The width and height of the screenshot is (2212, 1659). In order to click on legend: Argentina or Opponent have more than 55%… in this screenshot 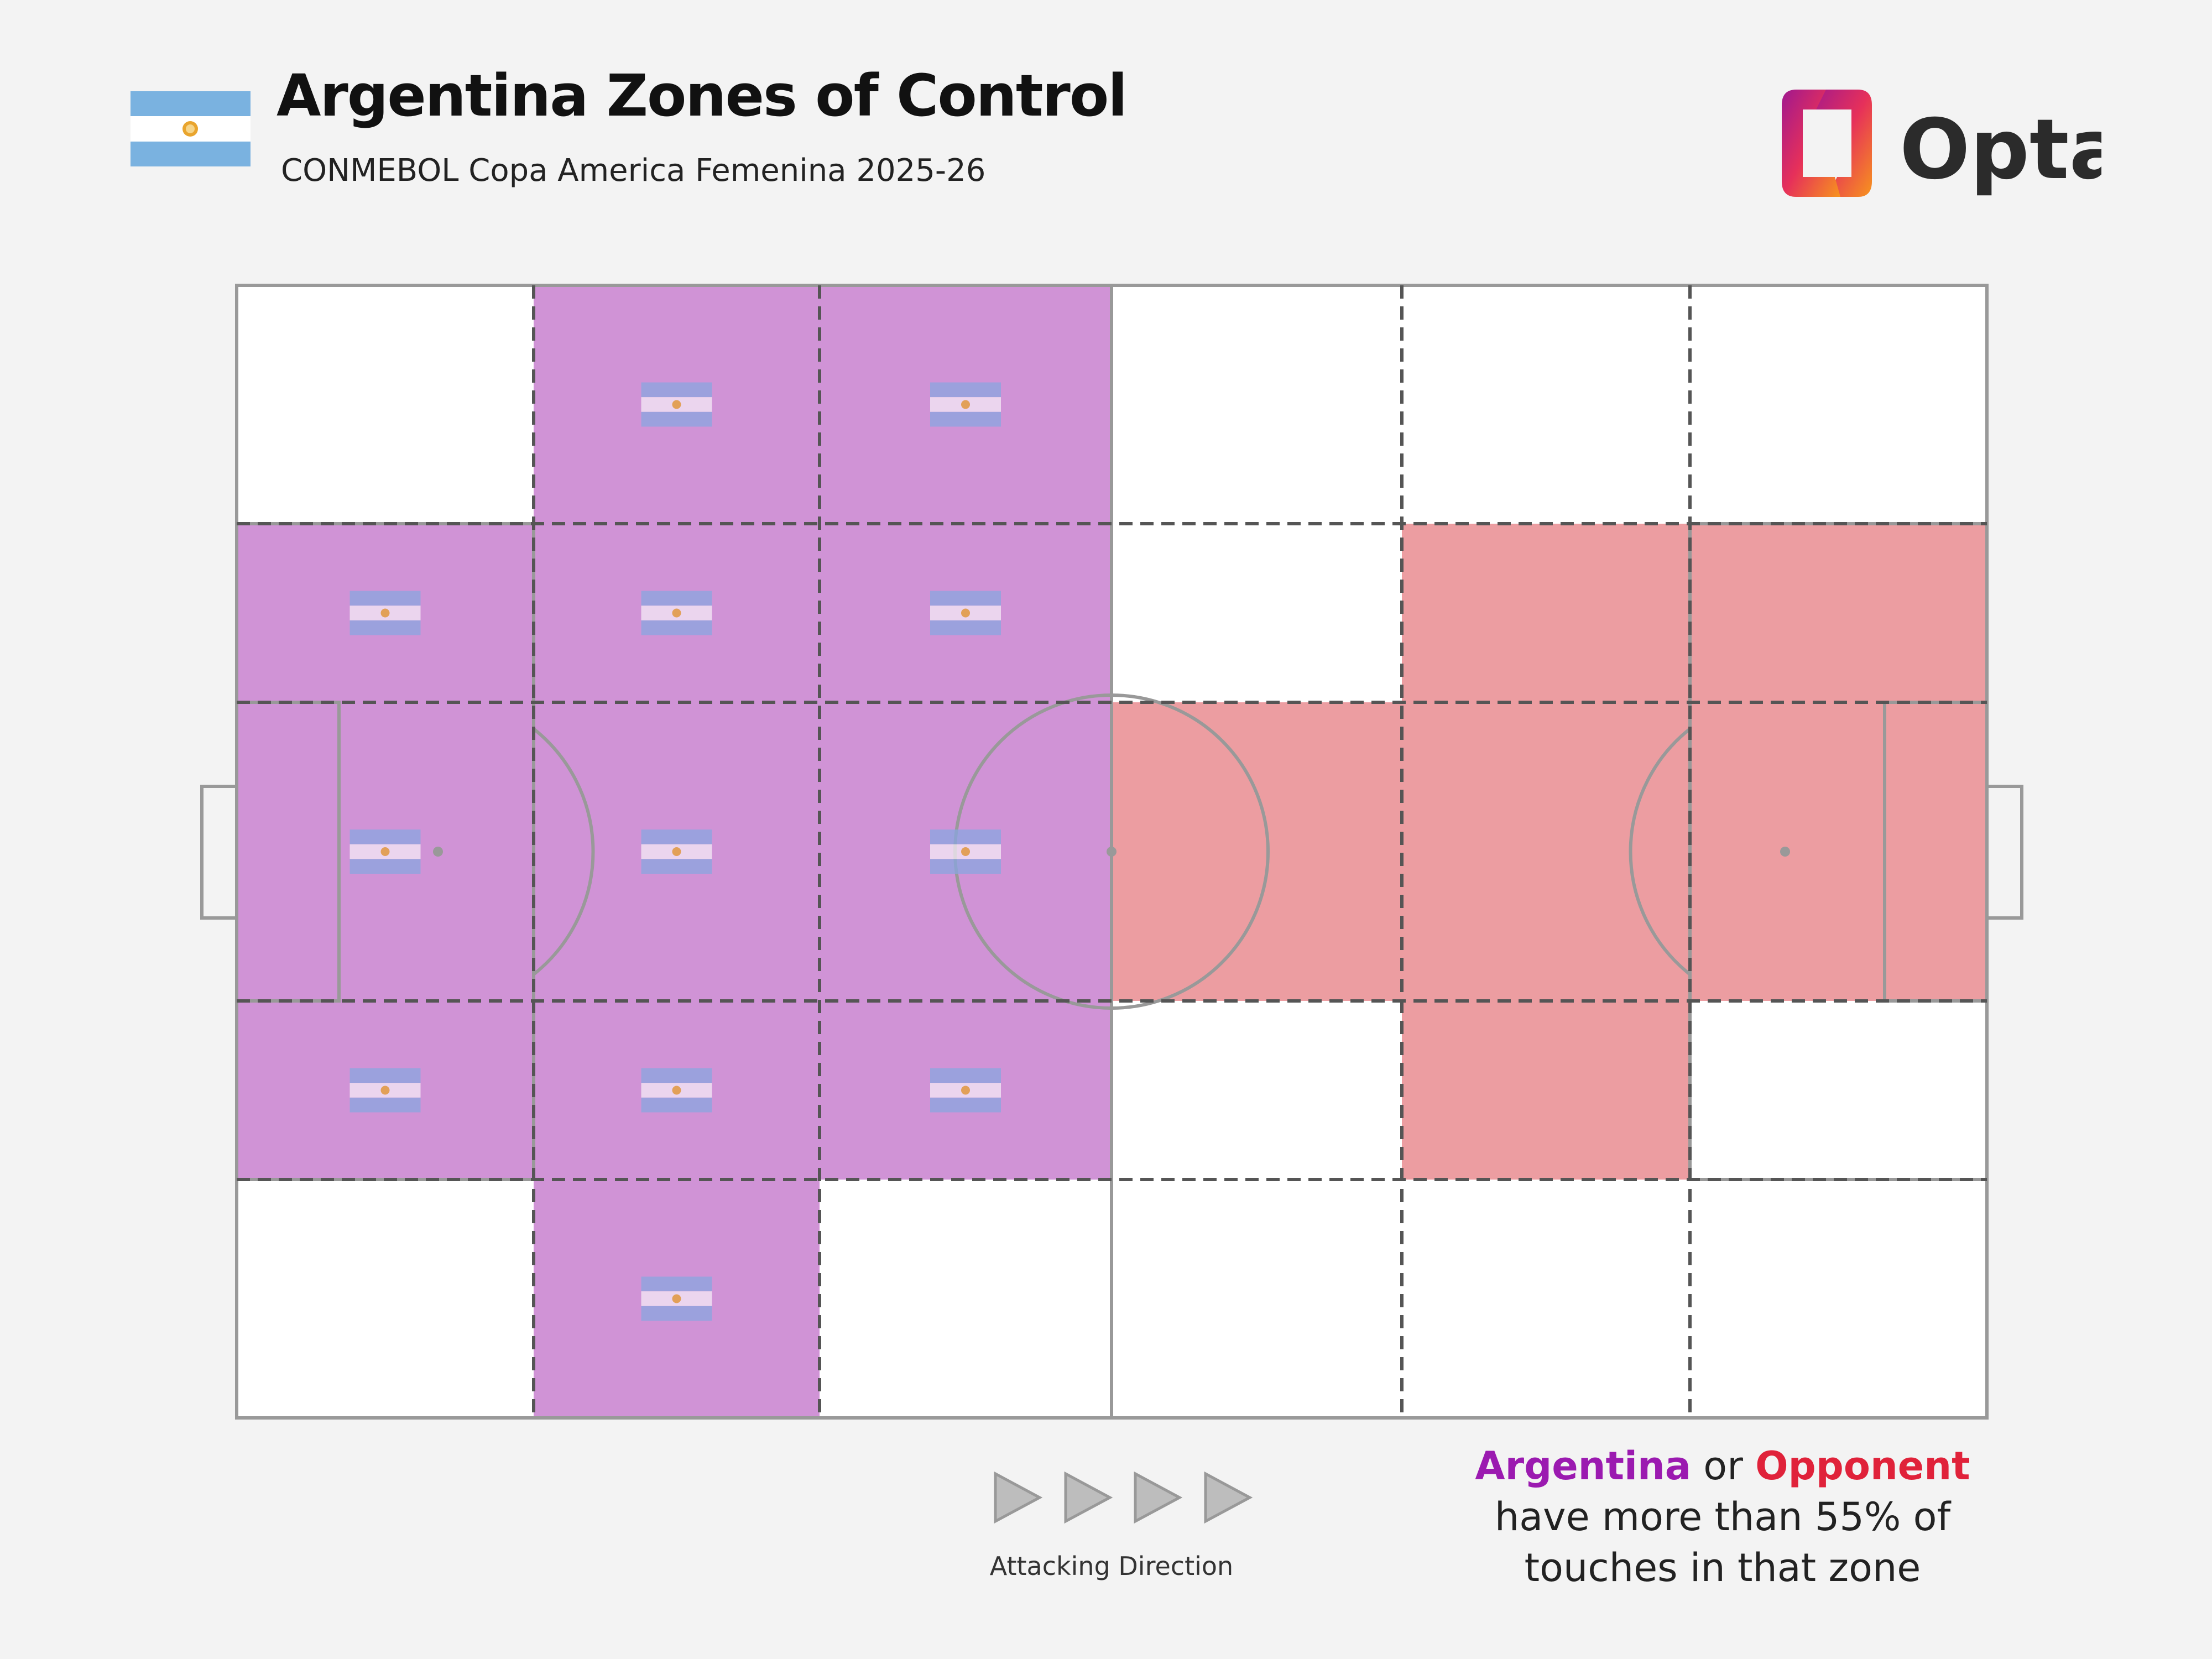, I will do `click(1723, 1517)`.